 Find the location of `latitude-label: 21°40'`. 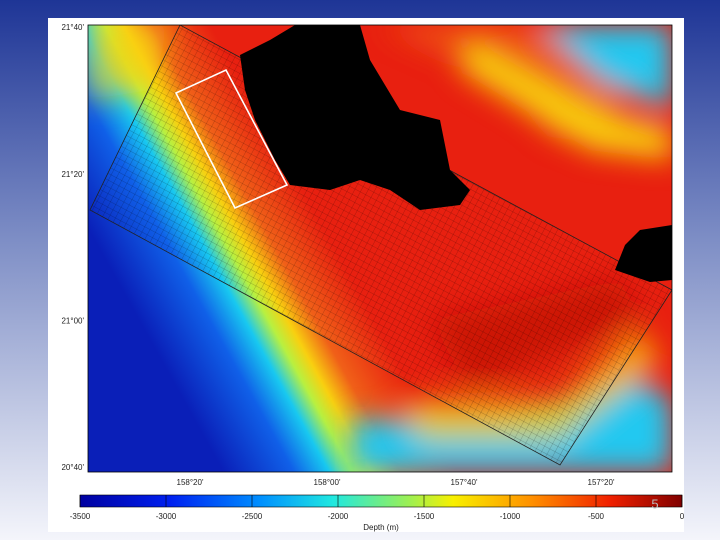

latitude-label: 21°40' is located at coordinates (72, 27).